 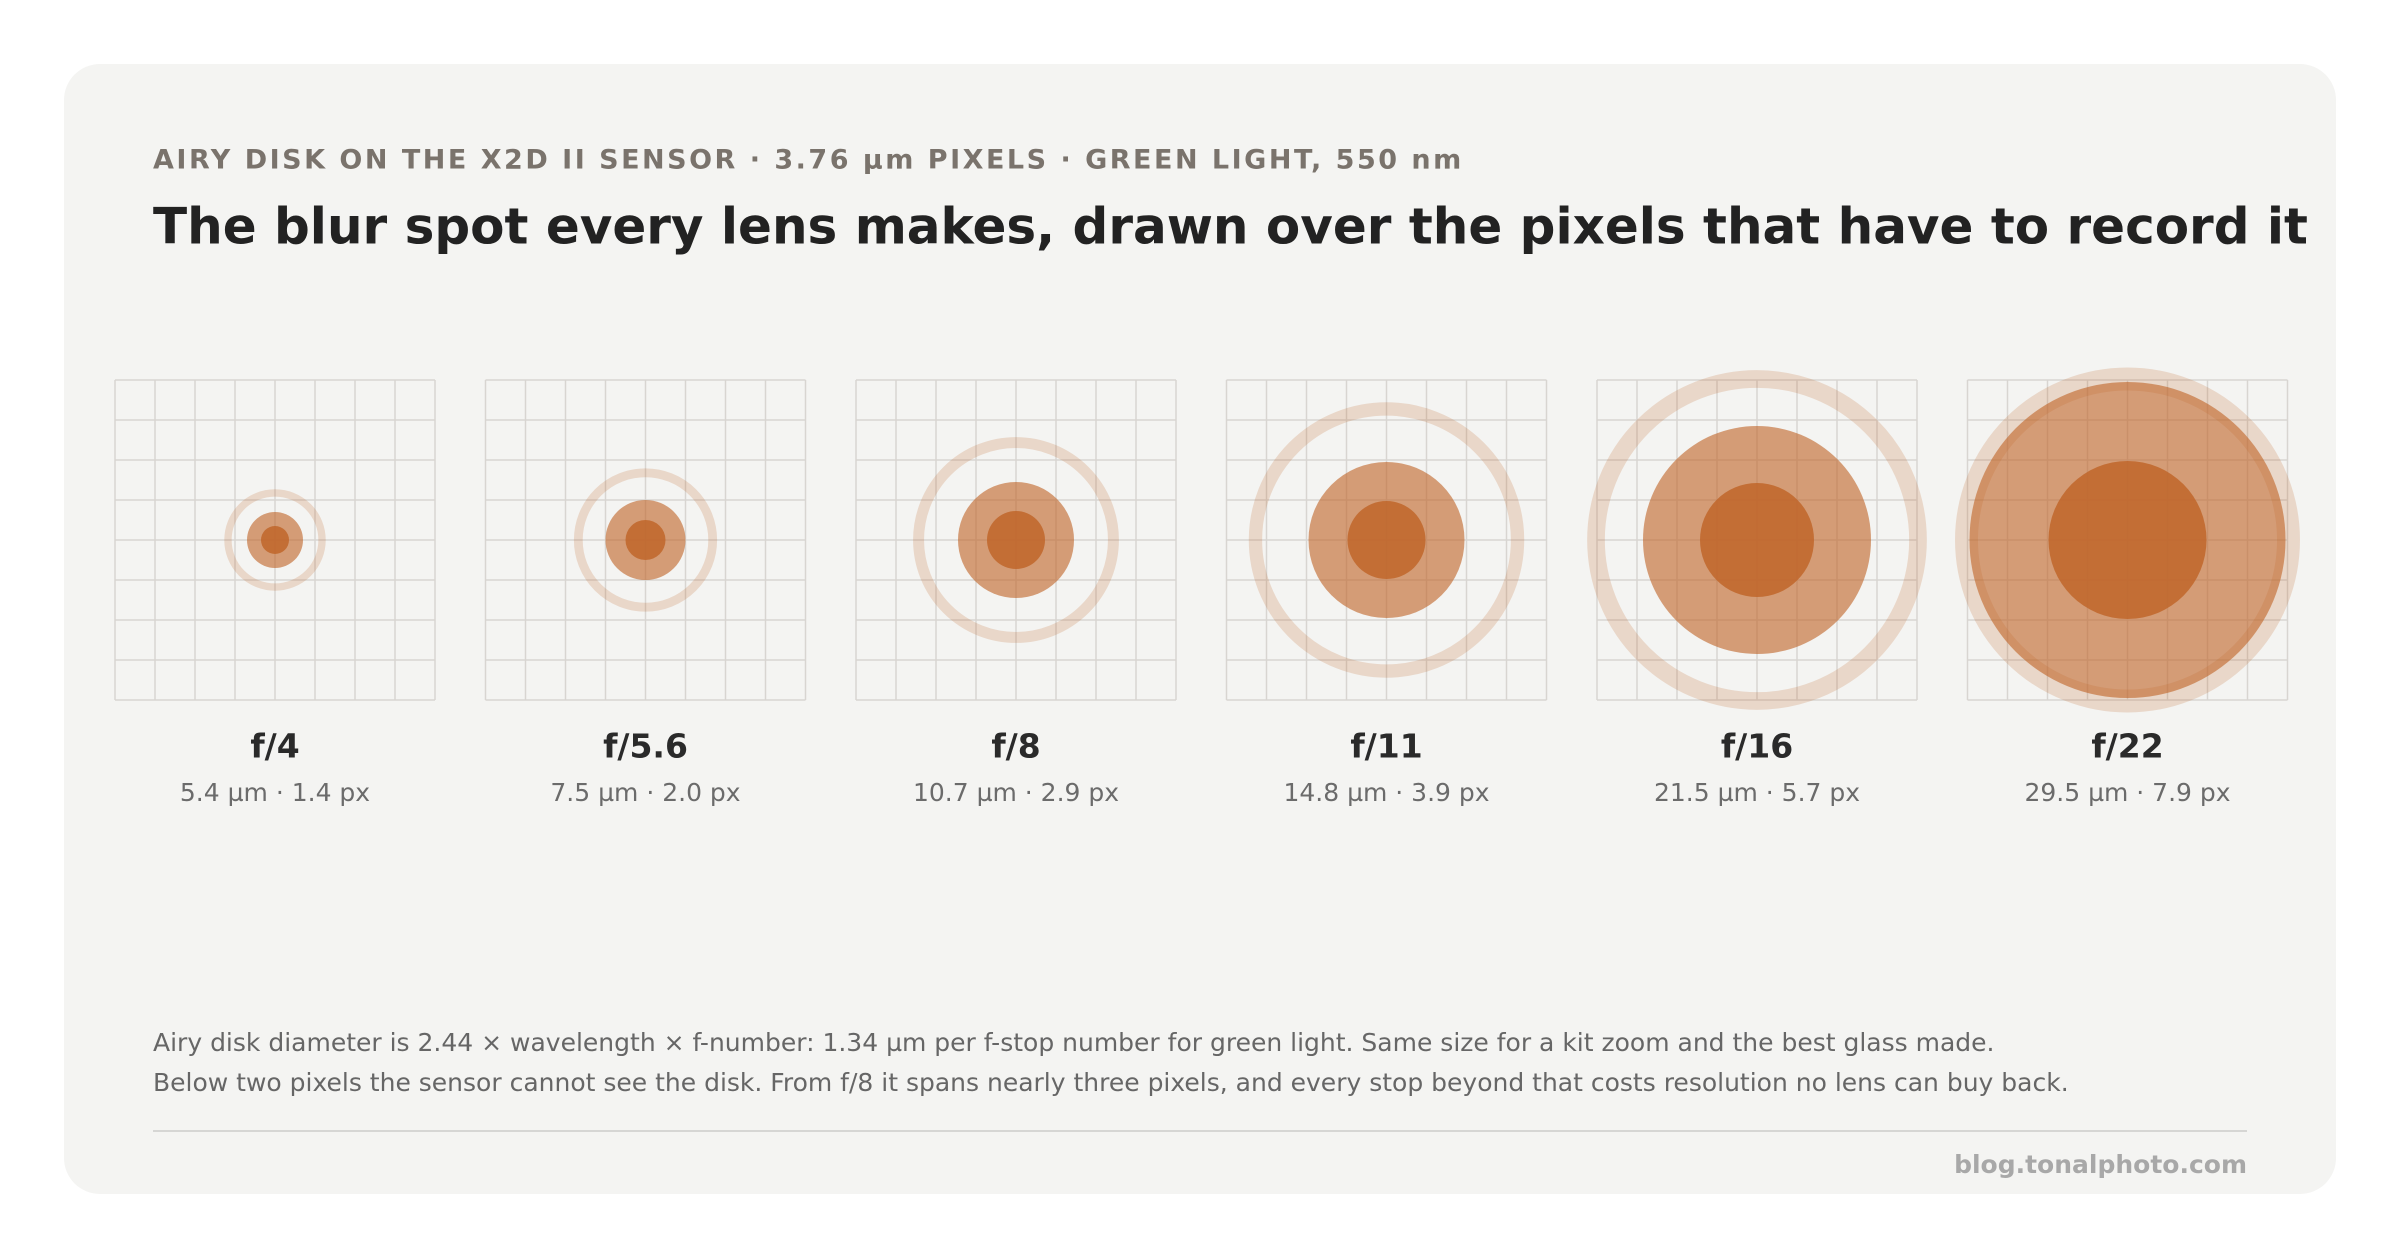 What do you see at coordinates (645, 792) in the screenshot?
I see `diameter-label: 7.5 µm · 2.0 px` at bounding box center [645, 792].